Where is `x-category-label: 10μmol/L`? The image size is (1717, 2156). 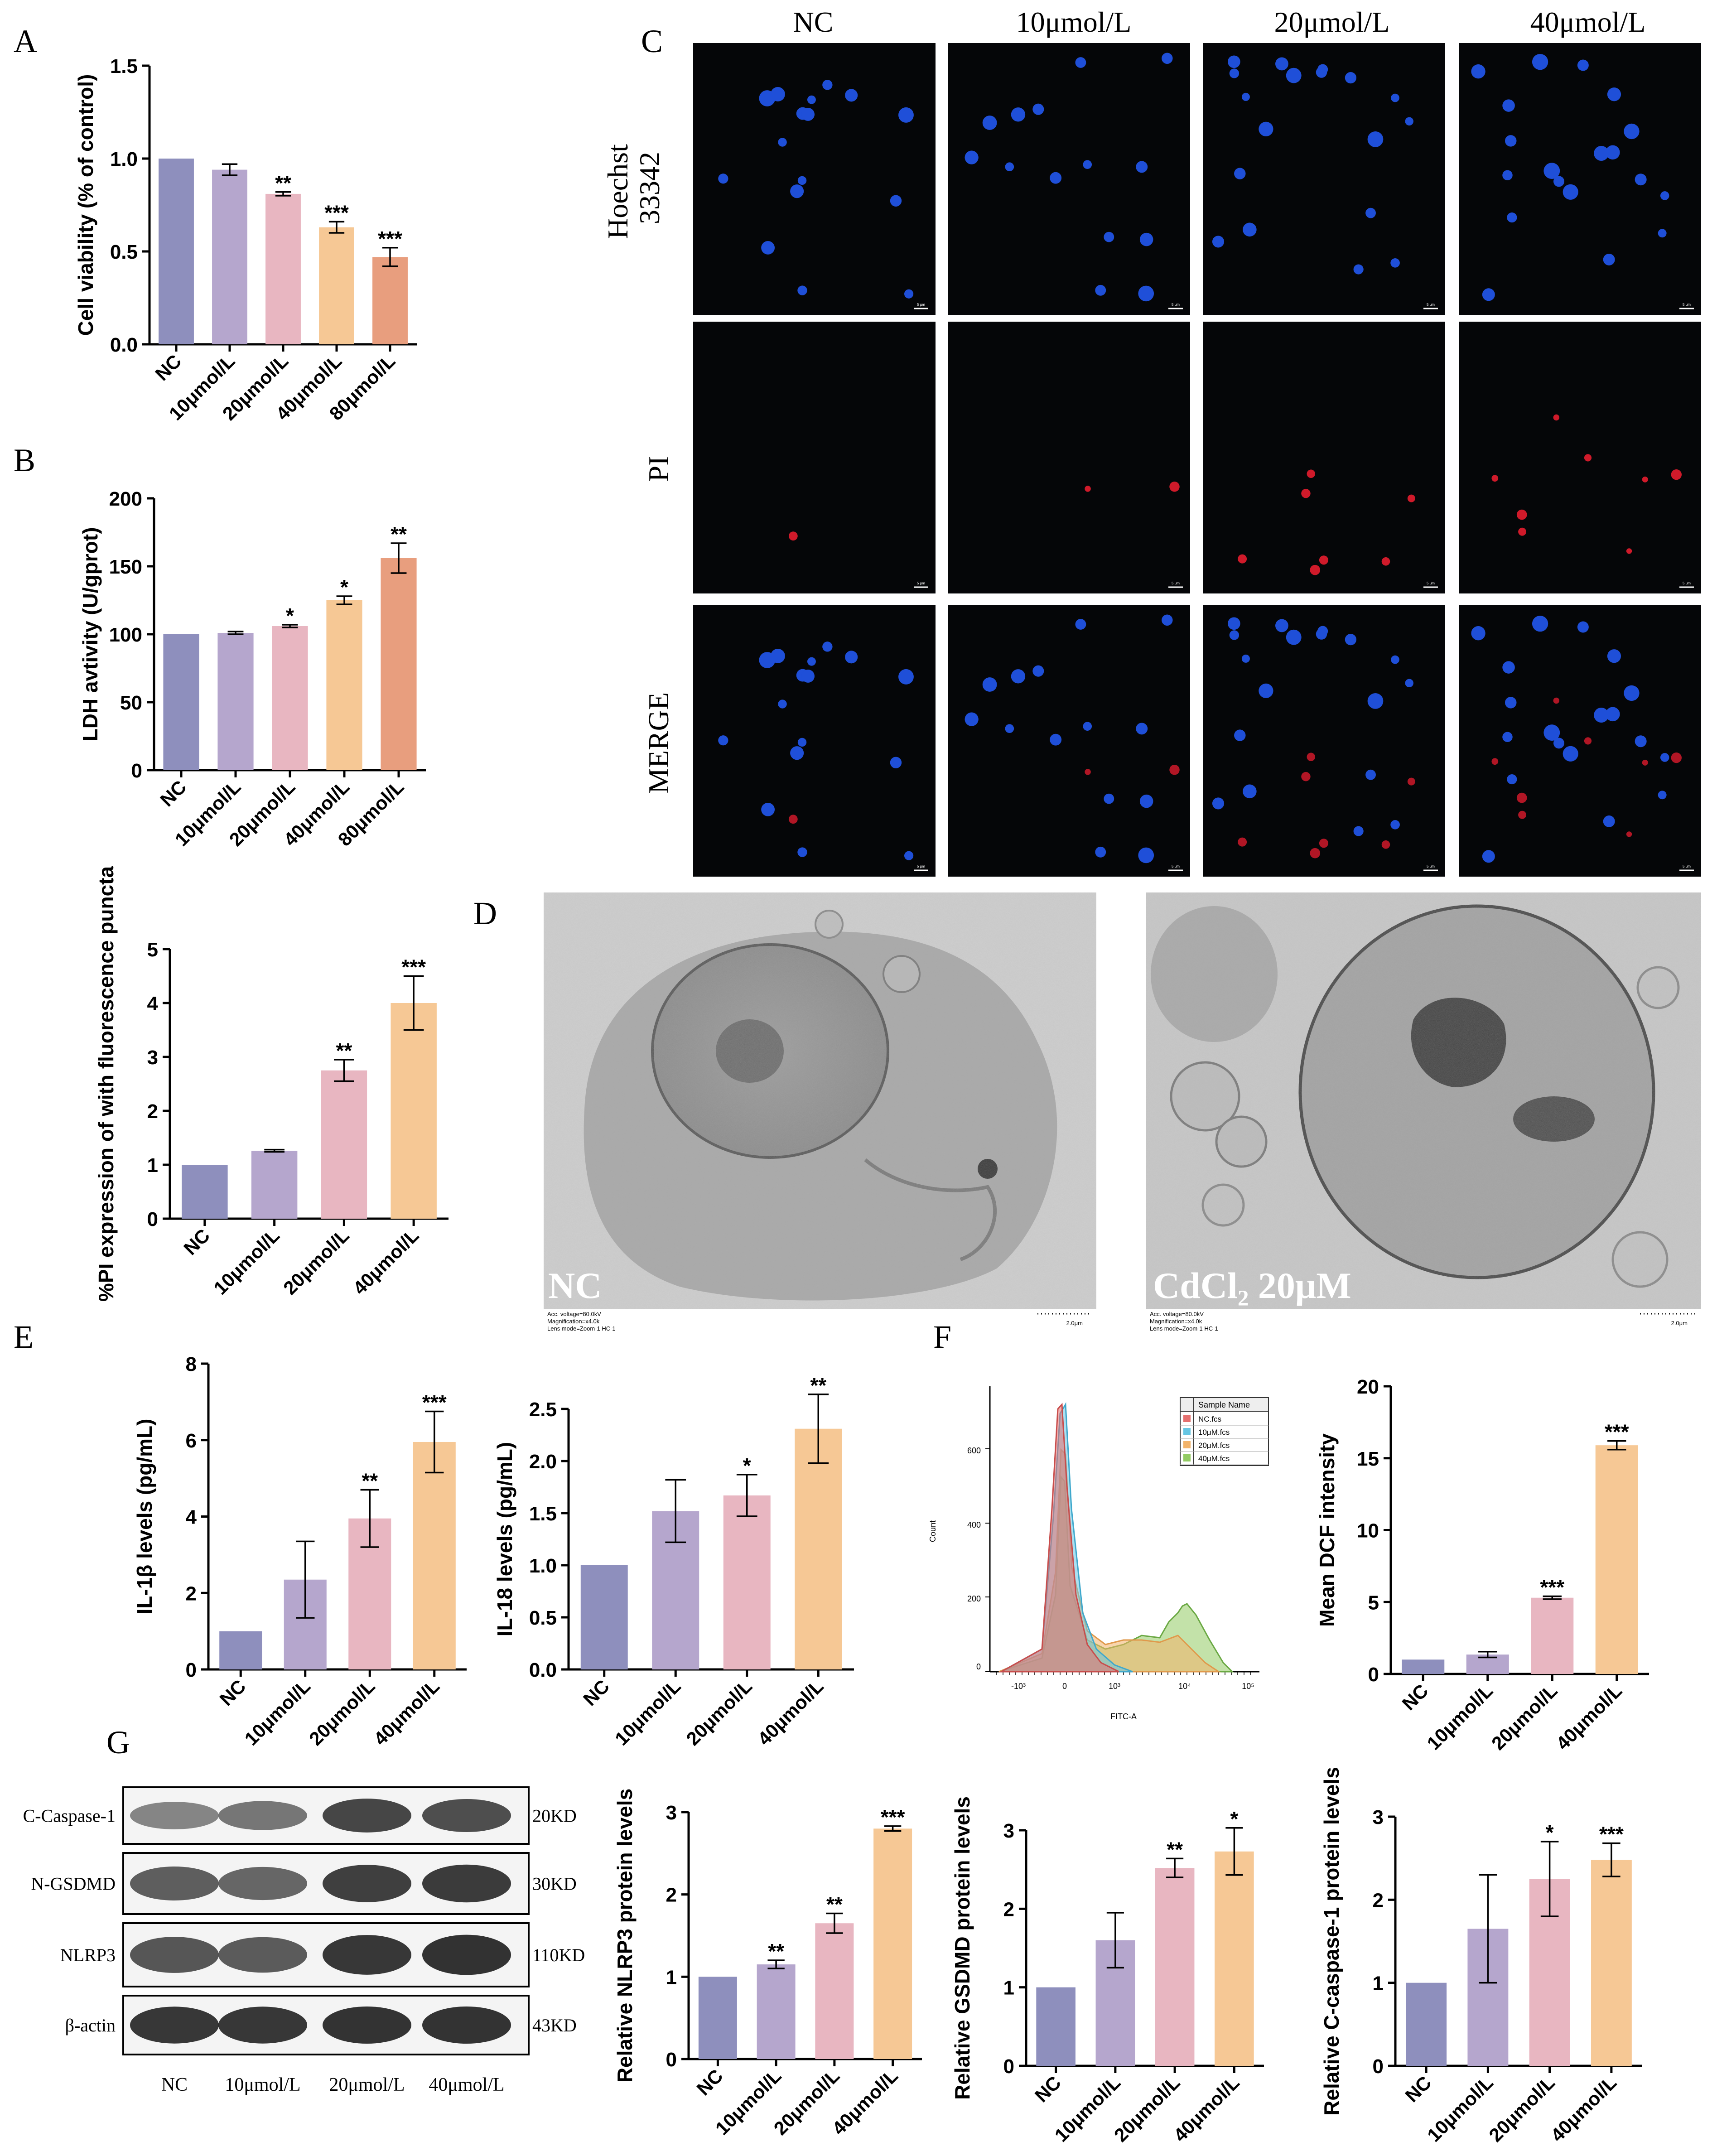
x-category-label: 10μmol/L is located at coordinates (648, 1712).